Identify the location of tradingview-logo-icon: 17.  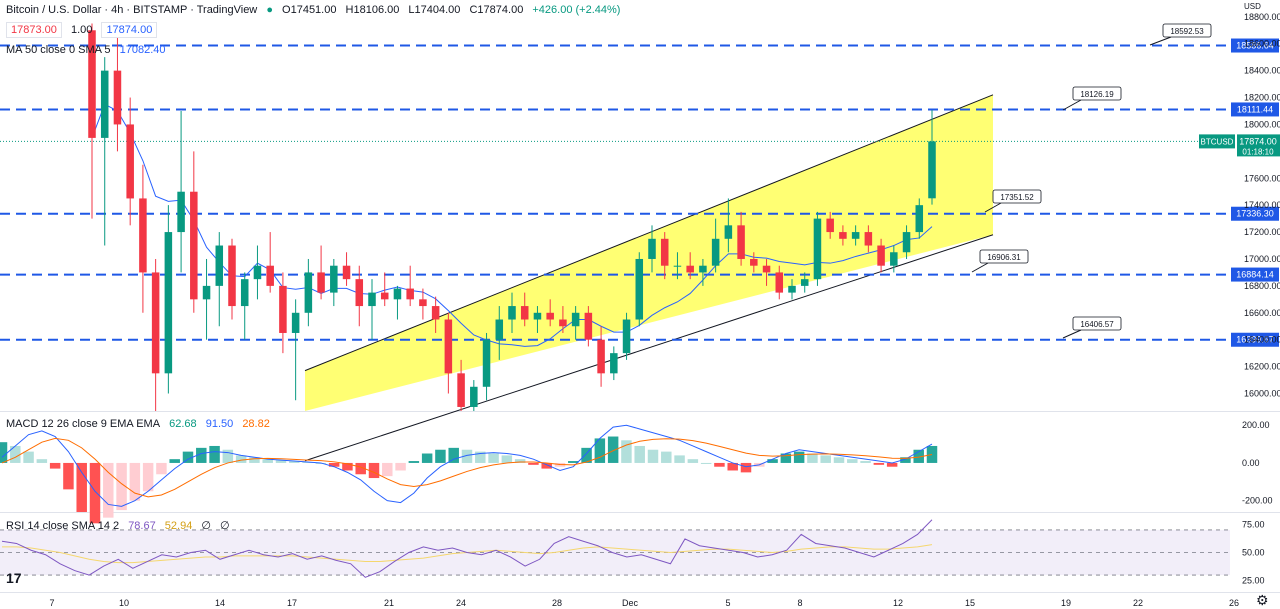
(14, 578).